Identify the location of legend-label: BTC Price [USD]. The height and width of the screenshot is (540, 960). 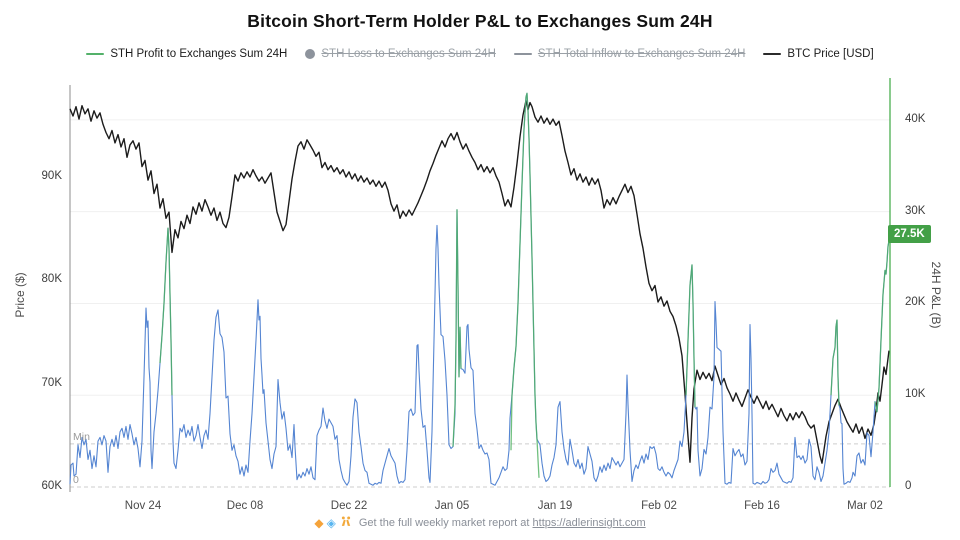
(830, 54).